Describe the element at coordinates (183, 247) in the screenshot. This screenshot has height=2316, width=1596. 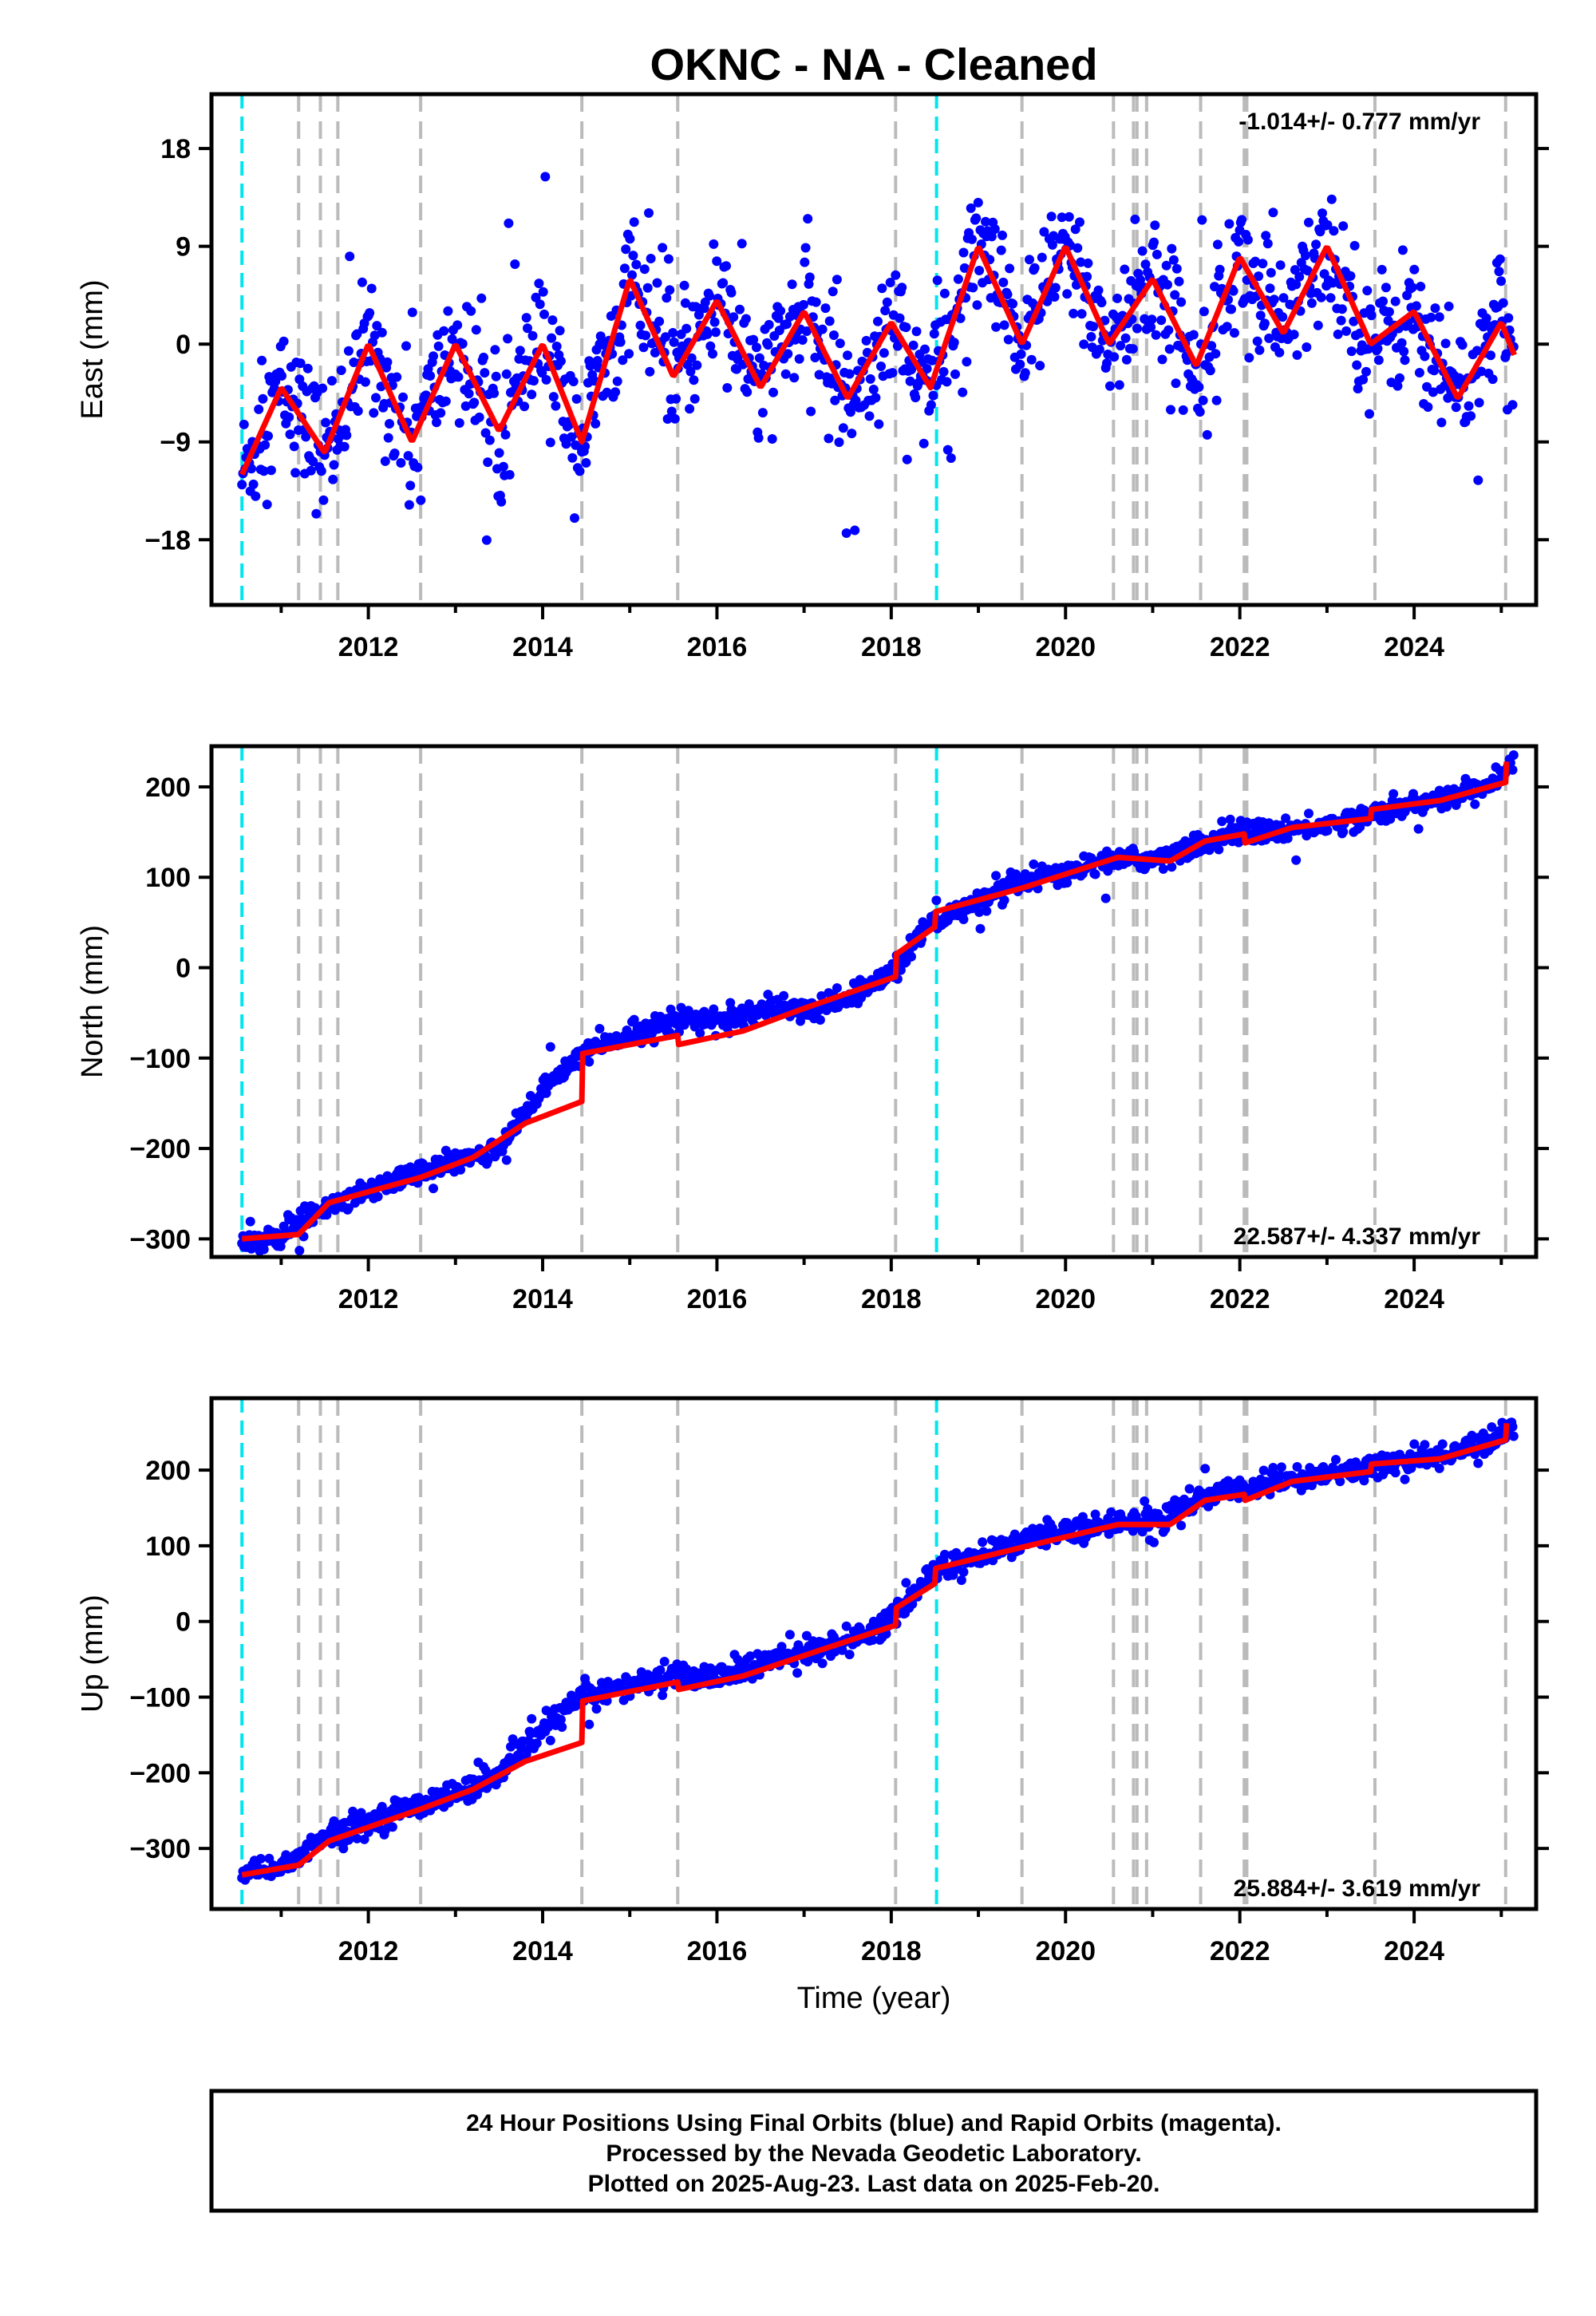
I see `y-tick-label: 9` at that location.